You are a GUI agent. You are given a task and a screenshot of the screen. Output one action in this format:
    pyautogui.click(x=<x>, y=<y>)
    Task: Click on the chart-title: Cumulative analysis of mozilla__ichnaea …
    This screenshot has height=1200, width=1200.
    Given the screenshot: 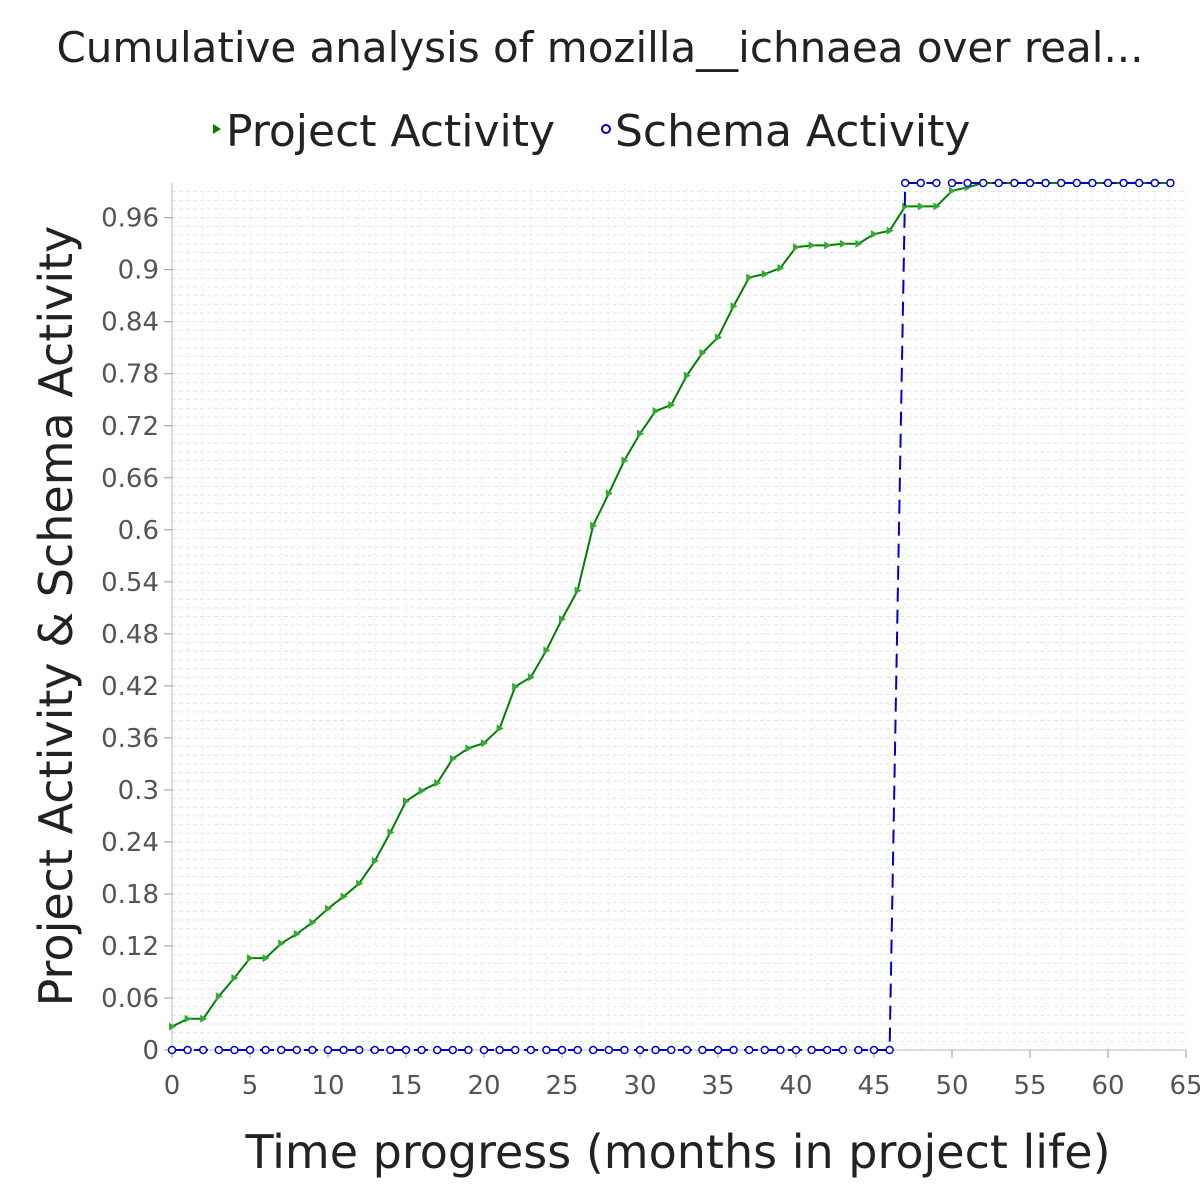 What is the action you would take?
    pyautogui.click(x=599, y=47)
    